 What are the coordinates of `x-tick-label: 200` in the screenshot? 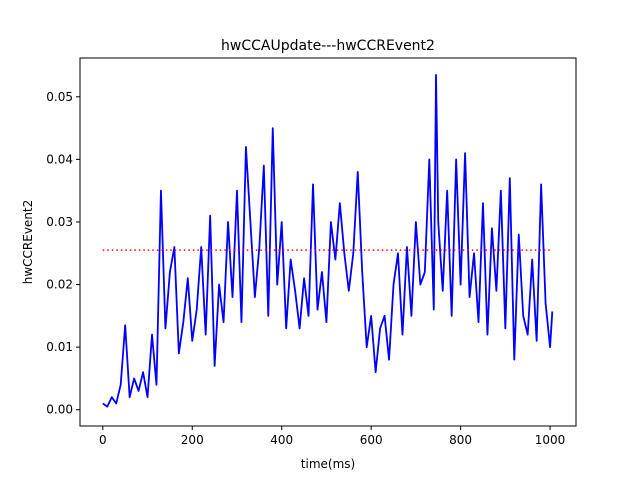 It's located at (192, 440).